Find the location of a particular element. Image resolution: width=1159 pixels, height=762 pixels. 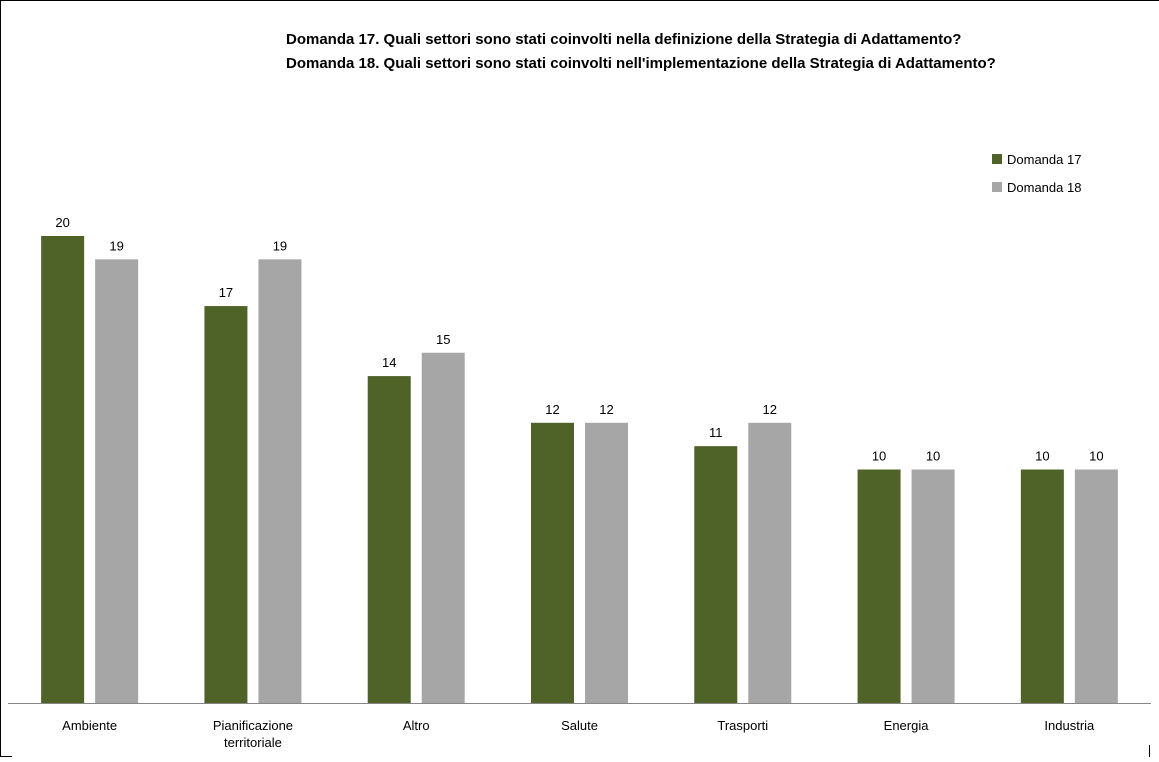

data-label-2-6: 10 is located at coordinates (933, 456).